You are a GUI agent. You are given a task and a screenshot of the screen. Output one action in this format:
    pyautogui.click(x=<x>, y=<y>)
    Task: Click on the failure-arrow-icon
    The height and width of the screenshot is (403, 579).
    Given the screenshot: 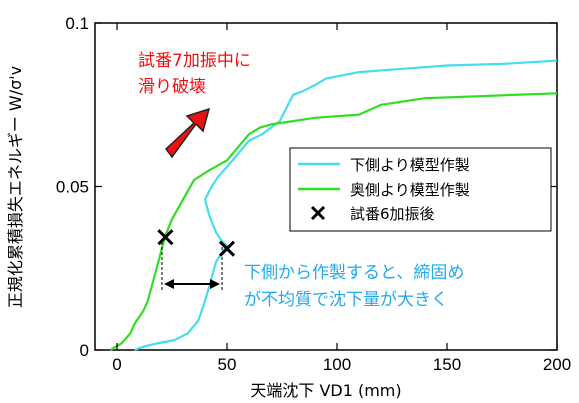 What is the action you would take?
    pyautogui.click(x=187, y=133)
    